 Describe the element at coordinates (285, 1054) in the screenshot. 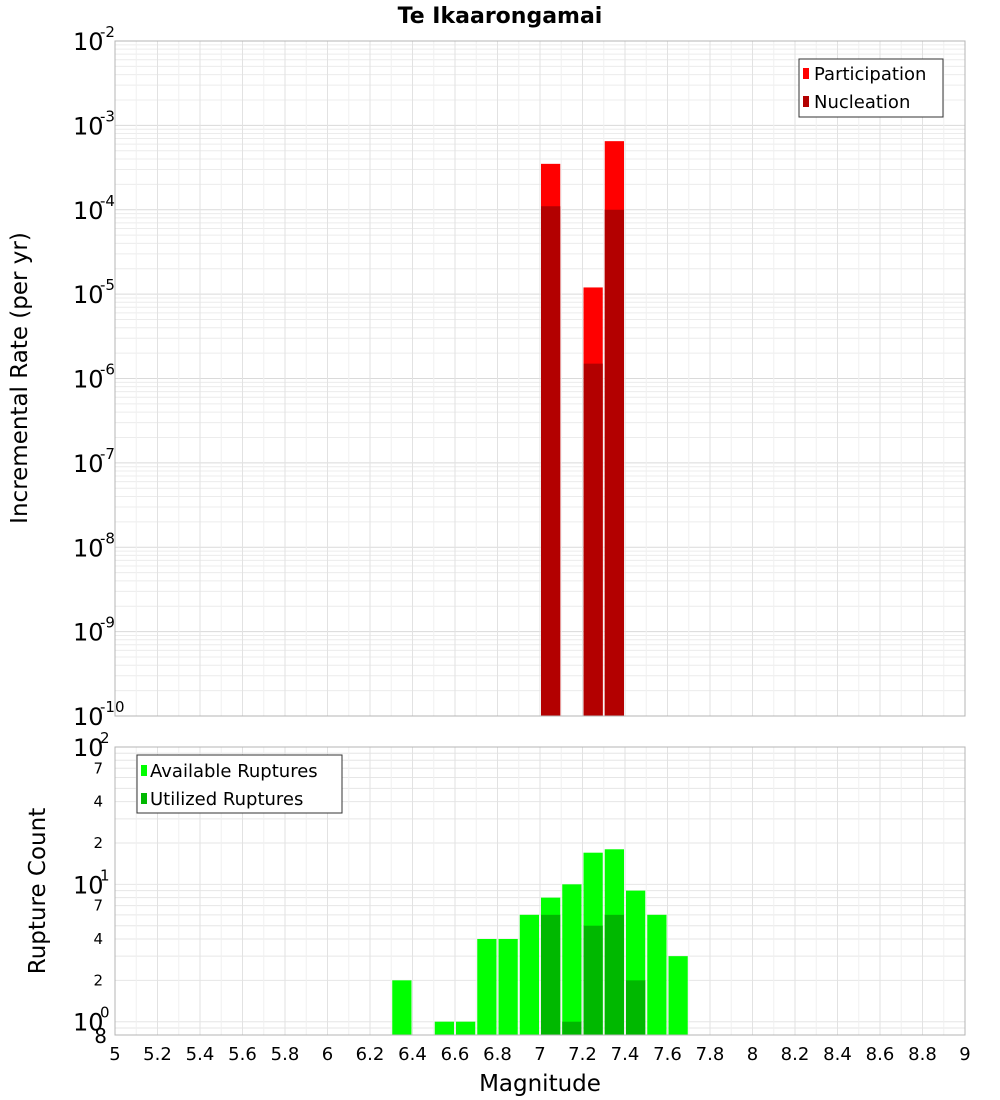

I see `x-tick-label: 5.8` at that location.